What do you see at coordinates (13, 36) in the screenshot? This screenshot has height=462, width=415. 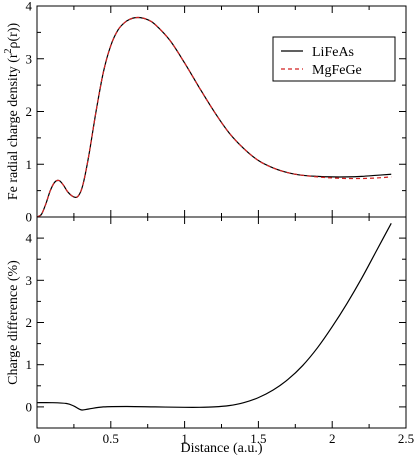 I see `charge-density-y-axis-label-tail: ρ(r))` at bounding box center [13, 36].